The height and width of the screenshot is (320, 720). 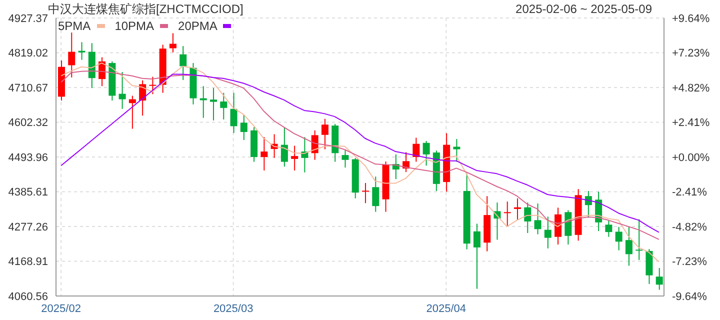 What do you see at coordinates (584, 9) in the screenshot?
I see `chart-subtitle: 2025-02-06 ~ 2025-05-09` at bounding box center [584, 9].